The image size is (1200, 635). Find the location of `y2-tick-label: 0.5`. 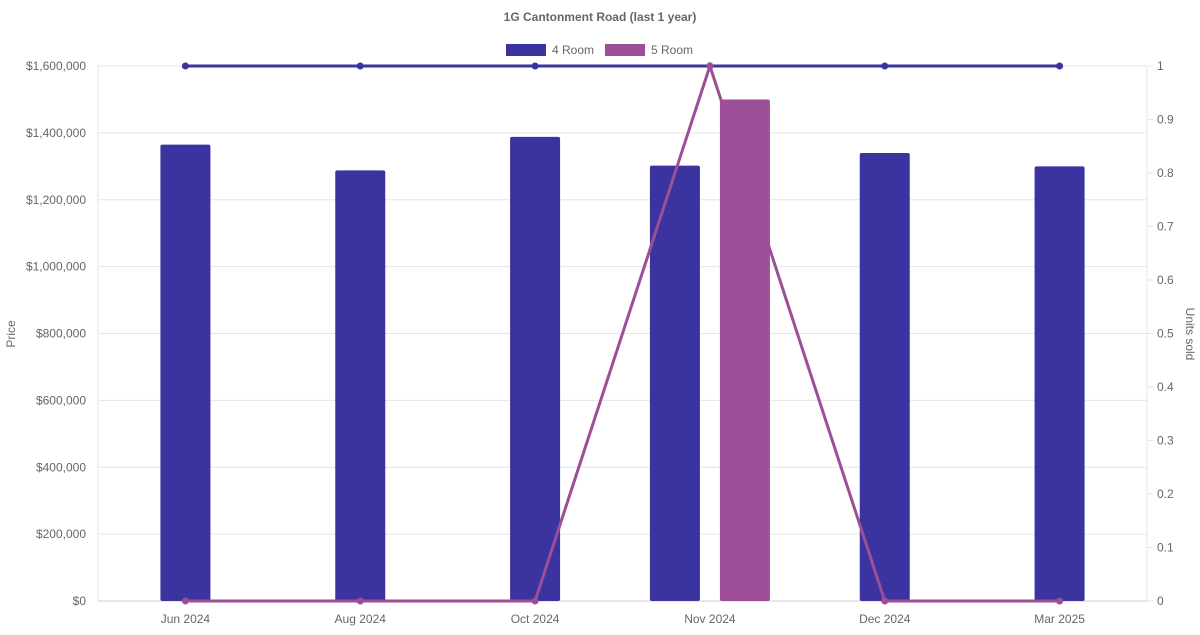

y2-tick-label: 0.5 is located at coordinates (1165, 334).